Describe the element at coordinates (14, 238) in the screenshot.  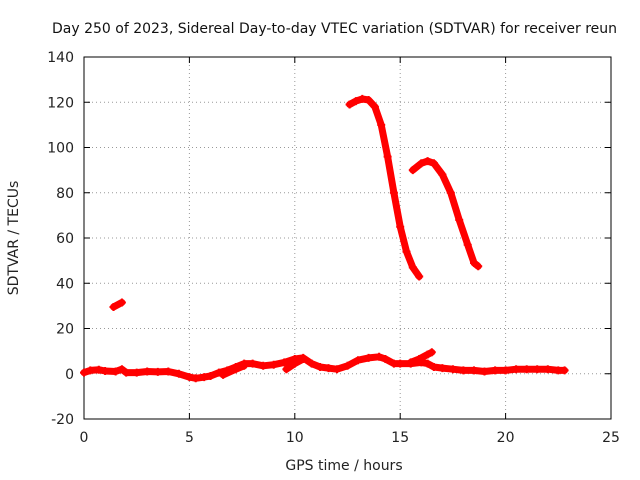
I see `y-axis-label: SDTVAR / TECUs` at that location.